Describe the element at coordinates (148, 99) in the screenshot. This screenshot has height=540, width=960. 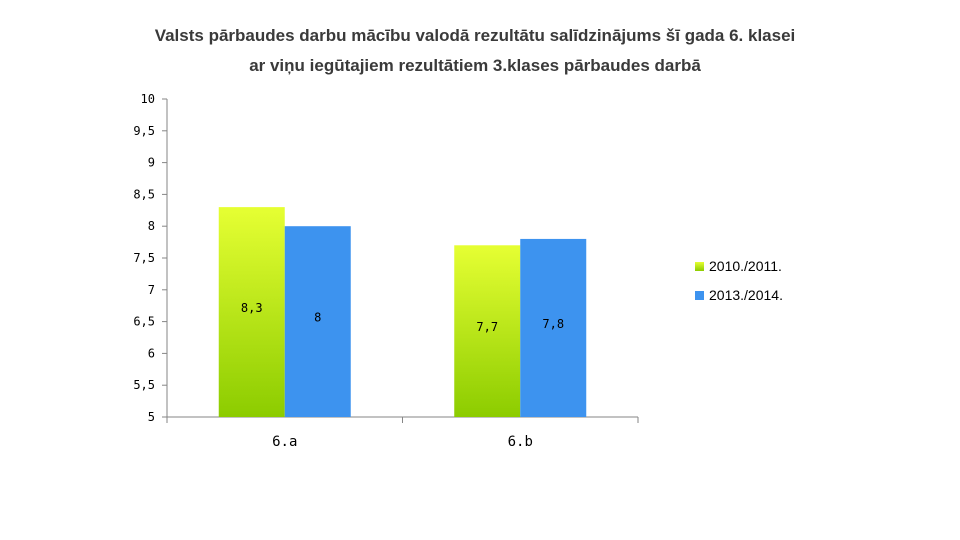
I see `y-tick-label: 10` at that location.